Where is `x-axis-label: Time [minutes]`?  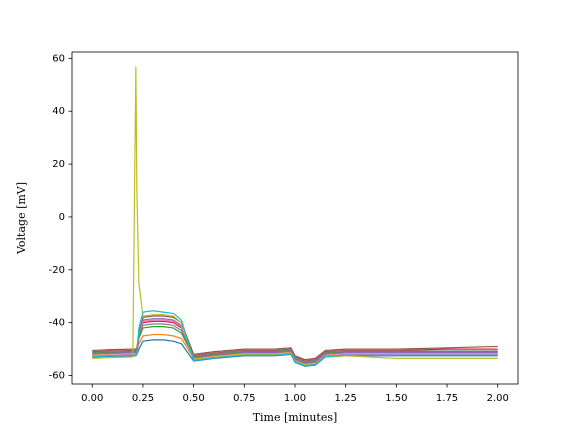
x-axis-label: Time [minutes] is located at coordinates (295, 417).